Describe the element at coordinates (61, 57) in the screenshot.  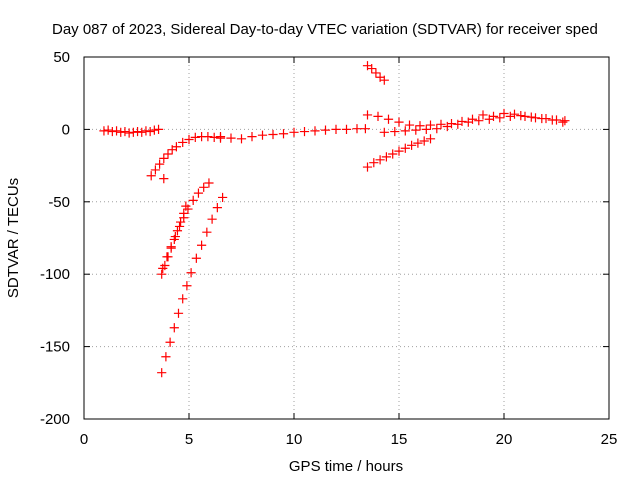
I see `y-tick-label: 50` at that location.